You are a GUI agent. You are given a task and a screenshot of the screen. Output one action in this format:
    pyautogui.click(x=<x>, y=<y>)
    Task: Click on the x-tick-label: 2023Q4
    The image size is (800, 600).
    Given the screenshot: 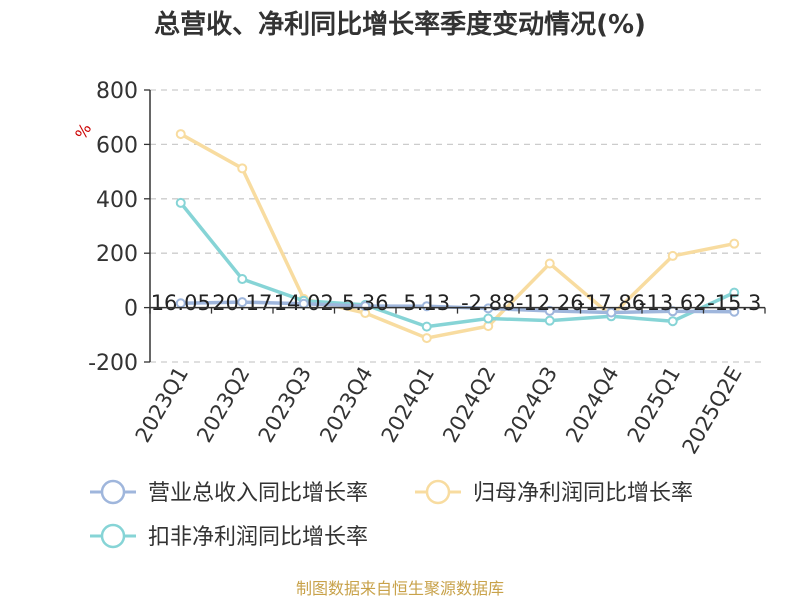 What is the action you would take?
    pyautogui.click(x=346, y=405)
    